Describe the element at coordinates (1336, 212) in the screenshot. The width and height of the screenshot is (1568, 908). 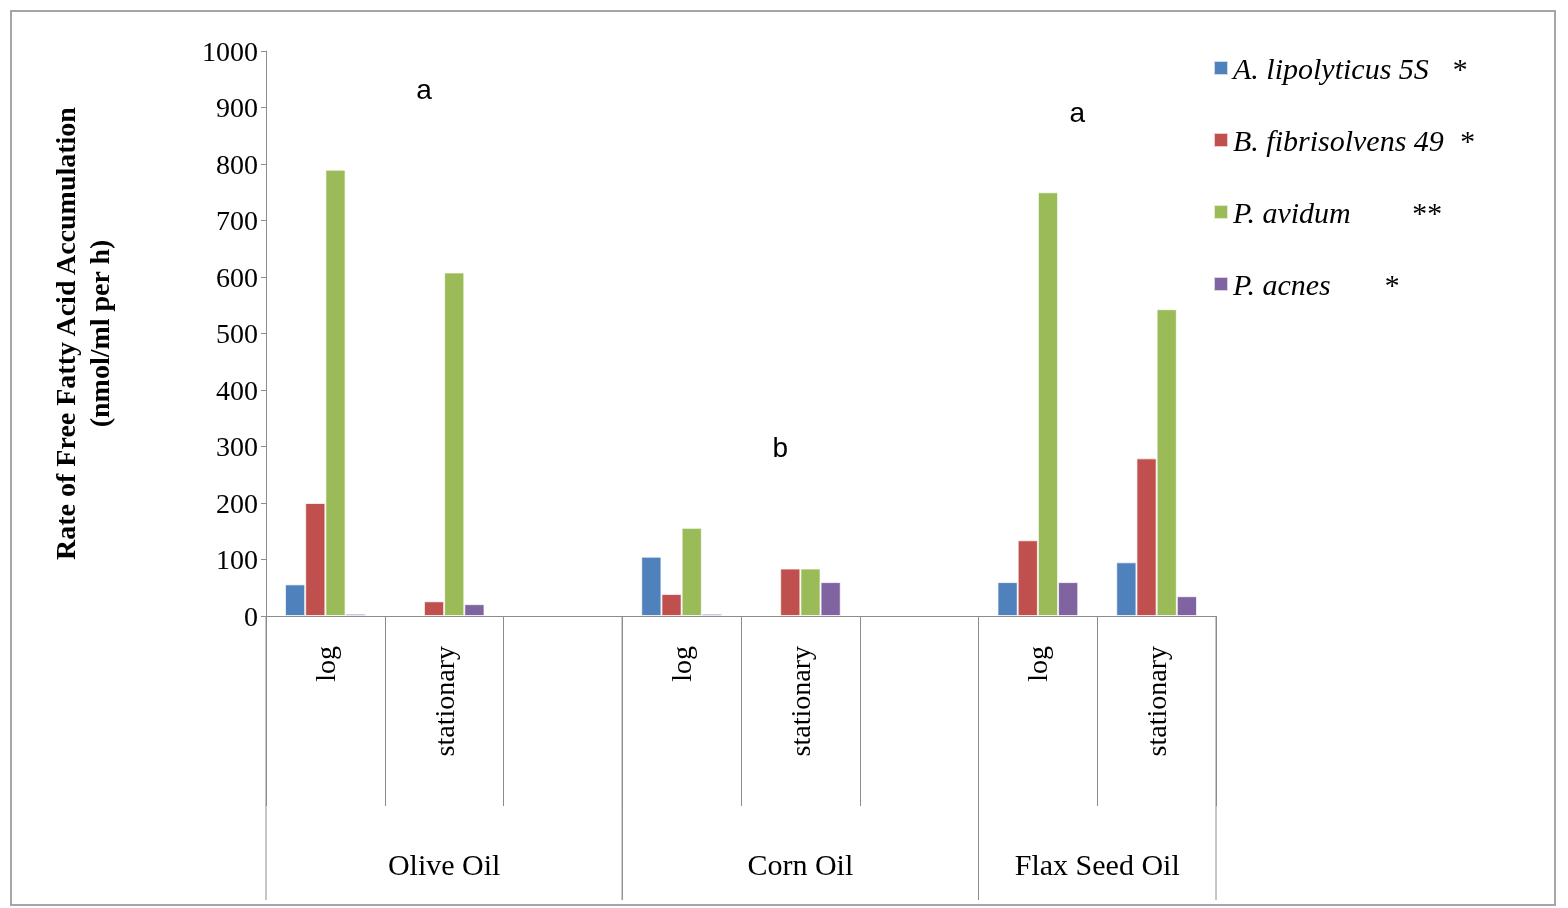
I see `legend-label: P. avidum **` at that location.